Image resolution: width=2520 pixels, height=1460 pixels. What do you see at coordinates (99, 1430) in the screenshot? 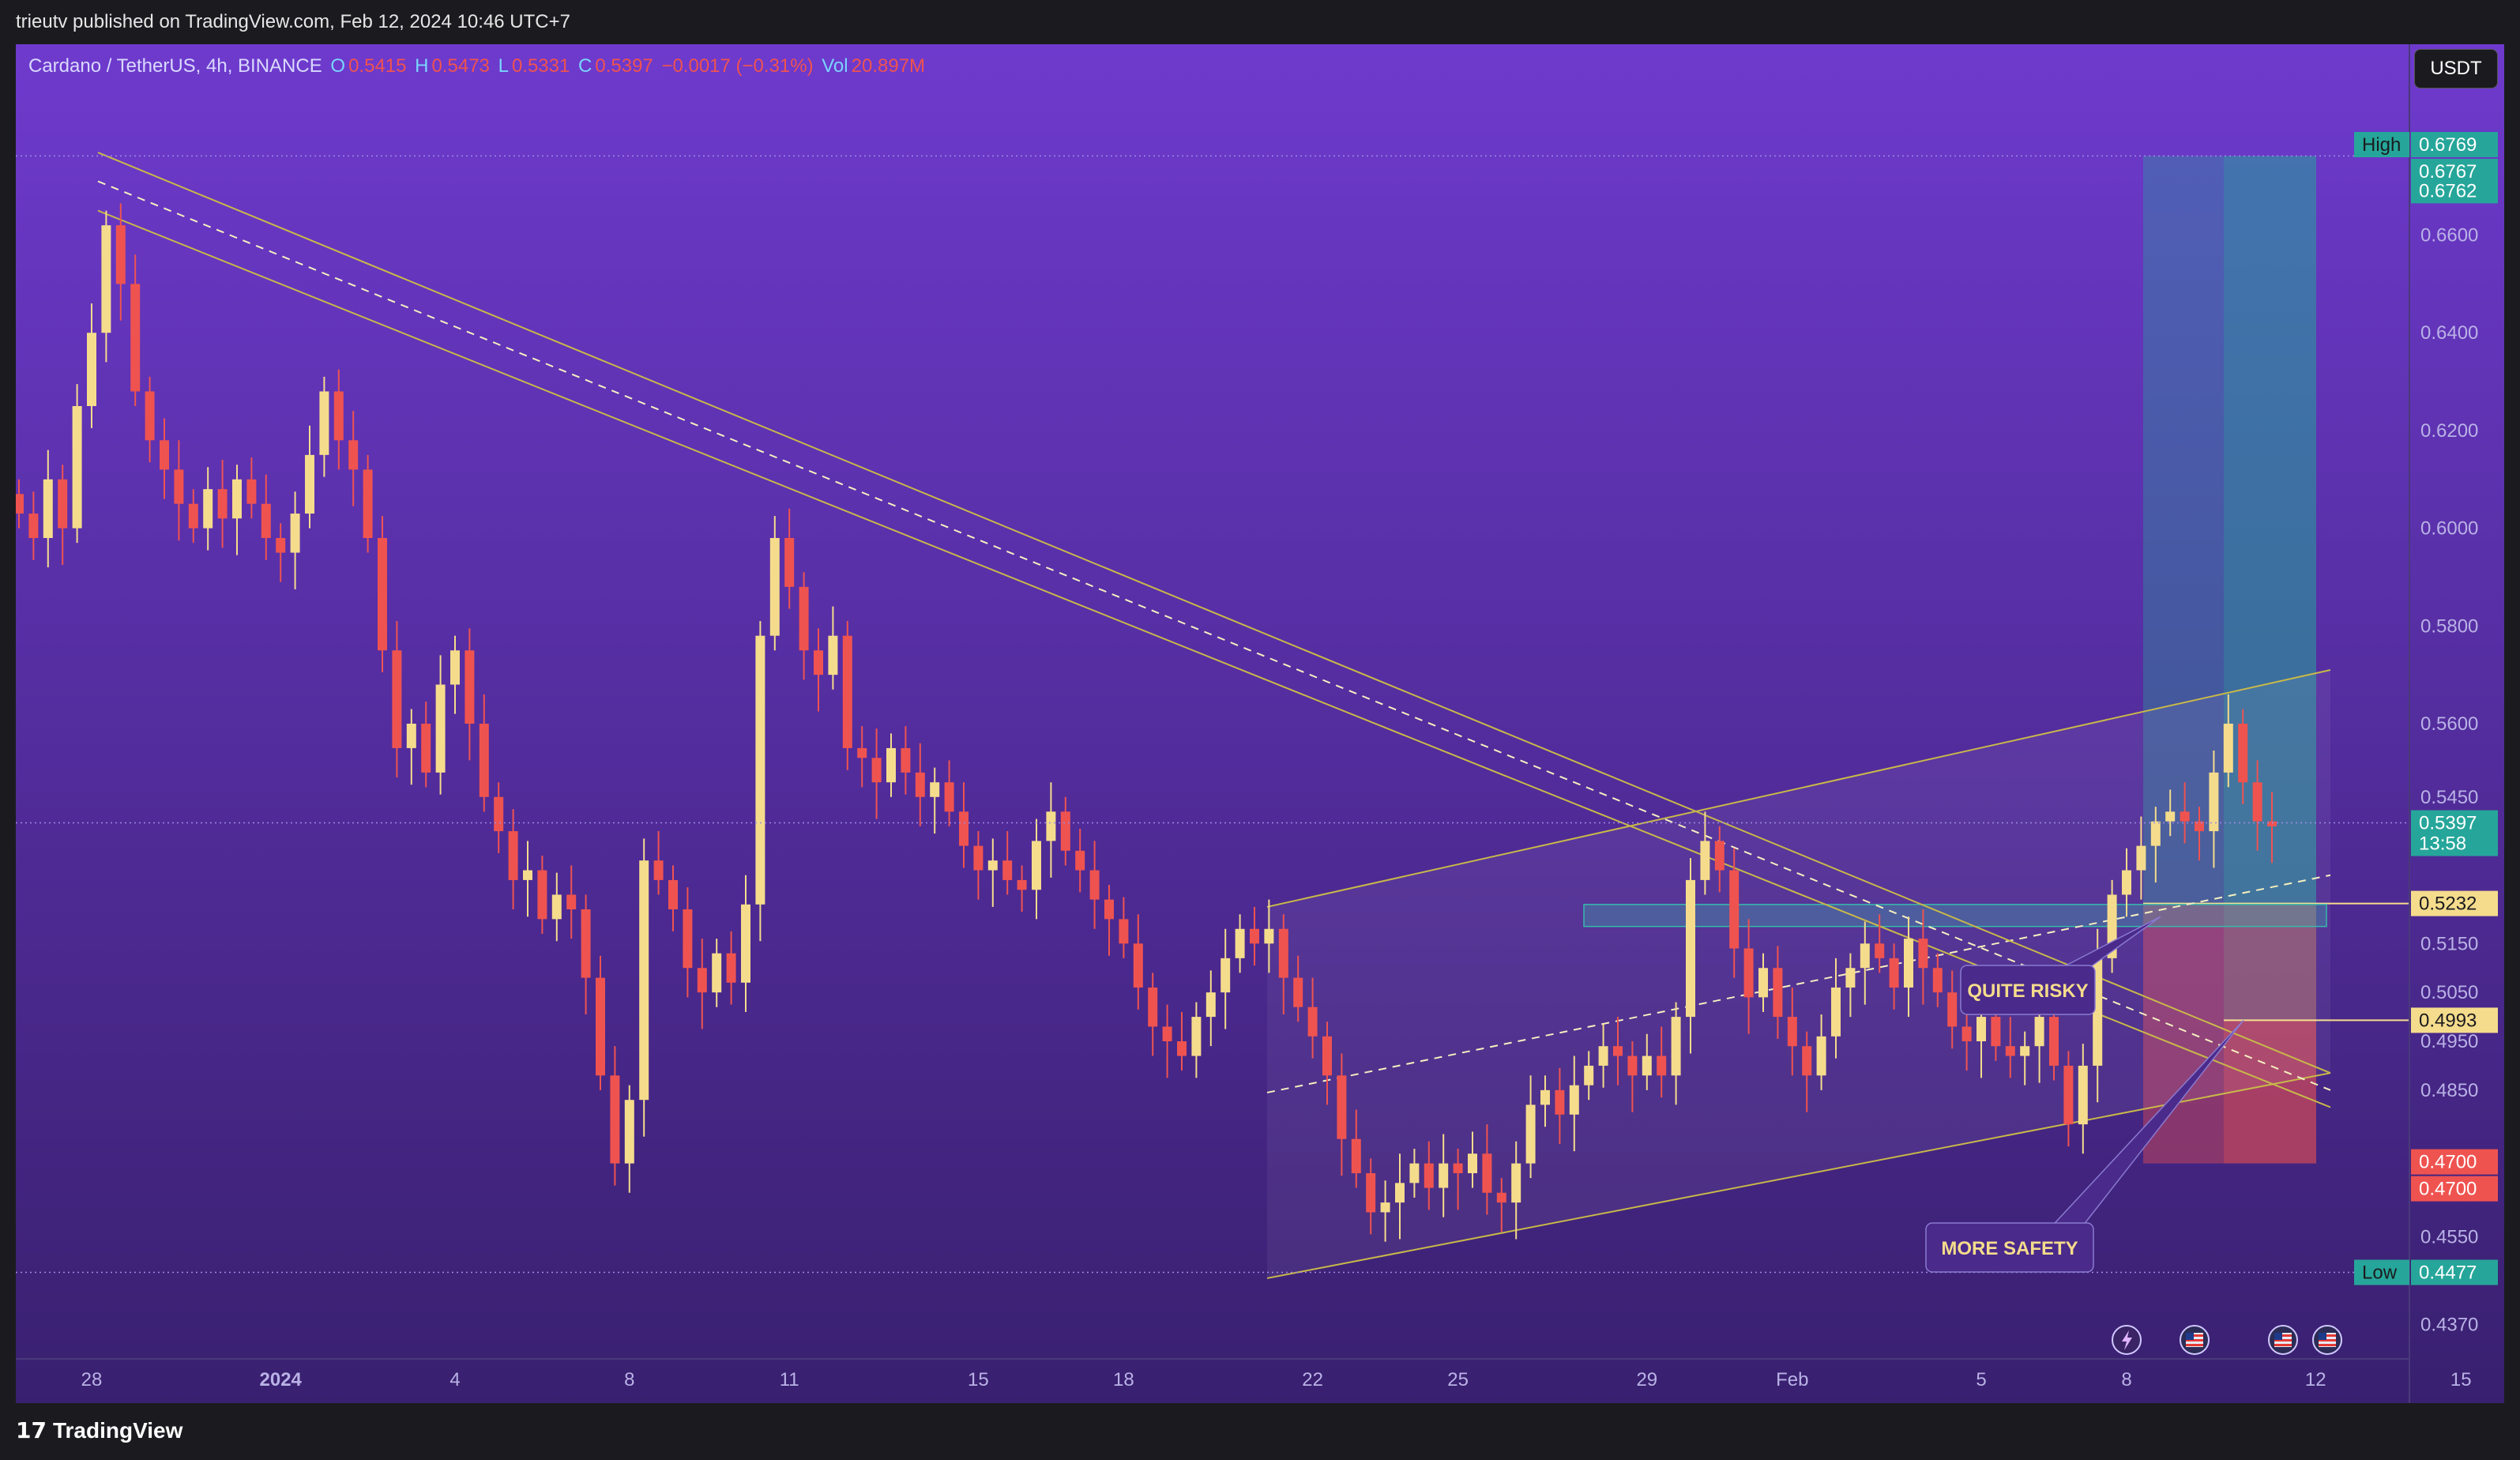
I see `tradingview-logo: 17 TradingView` at bounding box center [99, 1430].